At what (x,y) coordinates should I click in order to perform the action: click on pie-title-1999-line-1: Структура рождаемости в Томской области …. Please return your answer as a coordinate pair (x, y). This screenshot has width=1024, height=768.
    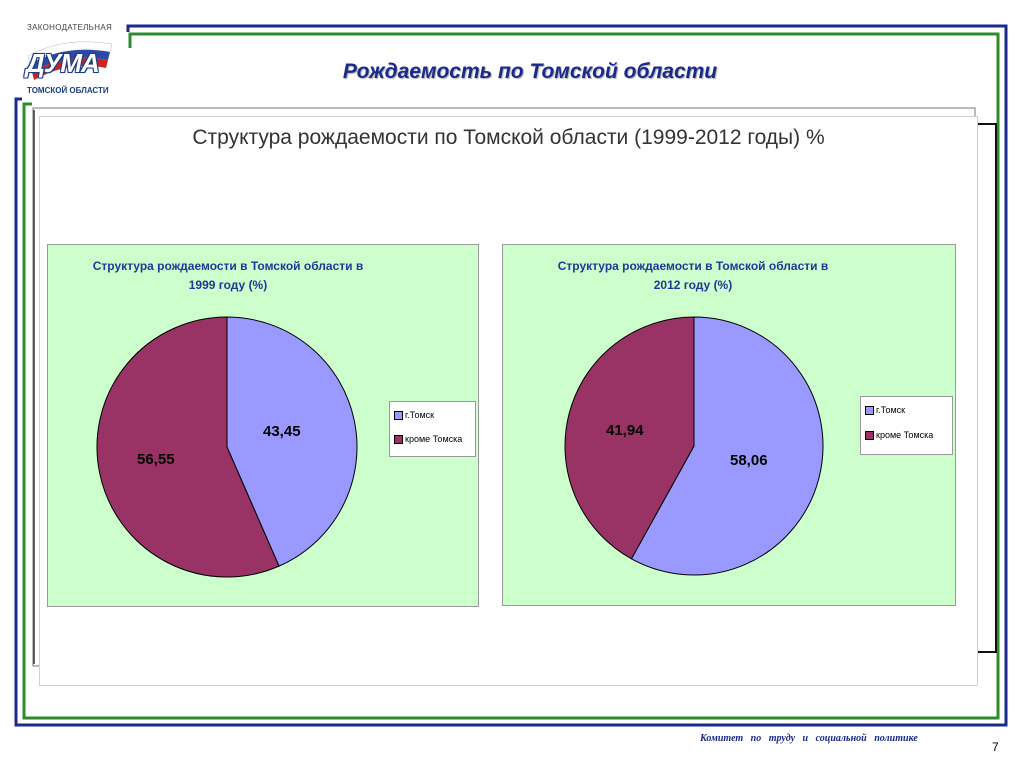
    Looking at the image, I should click on (228, 266).